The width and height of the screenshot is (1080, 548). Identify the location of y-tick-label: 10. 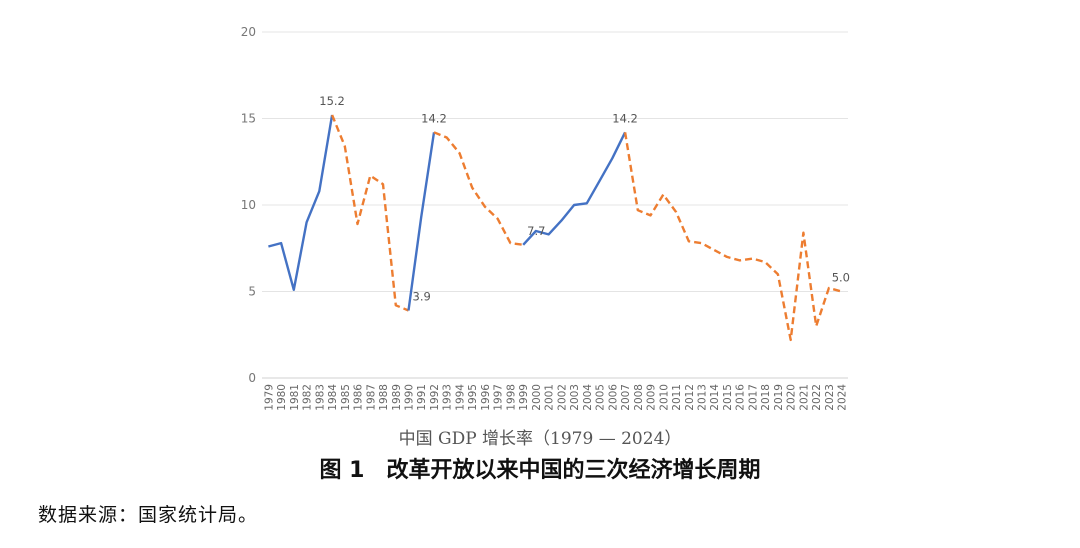
(248, 205).